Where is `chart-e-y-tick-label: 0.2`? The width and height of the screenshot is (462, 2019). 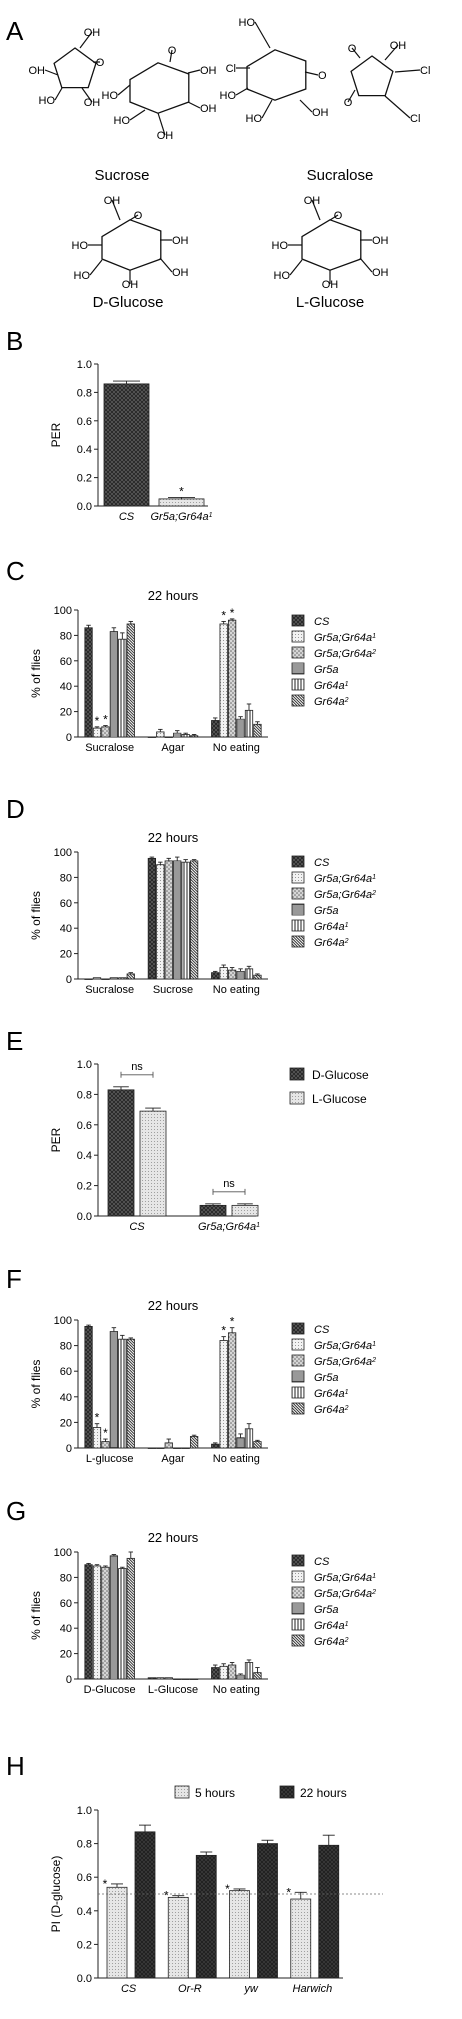 chart-e-y-tick-label: 0.2 is located at coordinates (84, 1187).